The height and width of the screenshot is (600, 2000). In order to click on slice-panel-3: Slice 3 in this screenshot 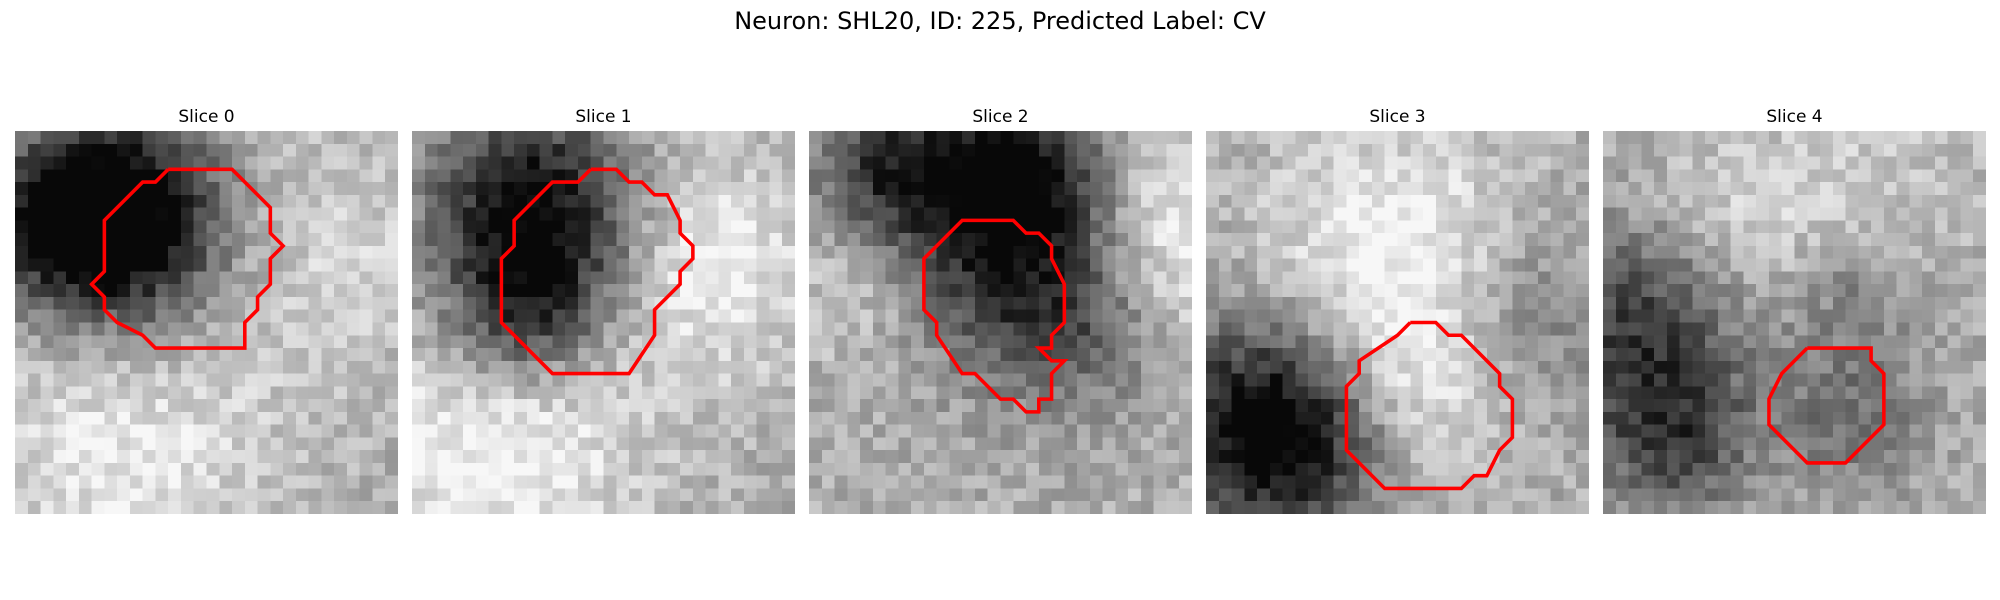, I will do `click(1397, 310)`.